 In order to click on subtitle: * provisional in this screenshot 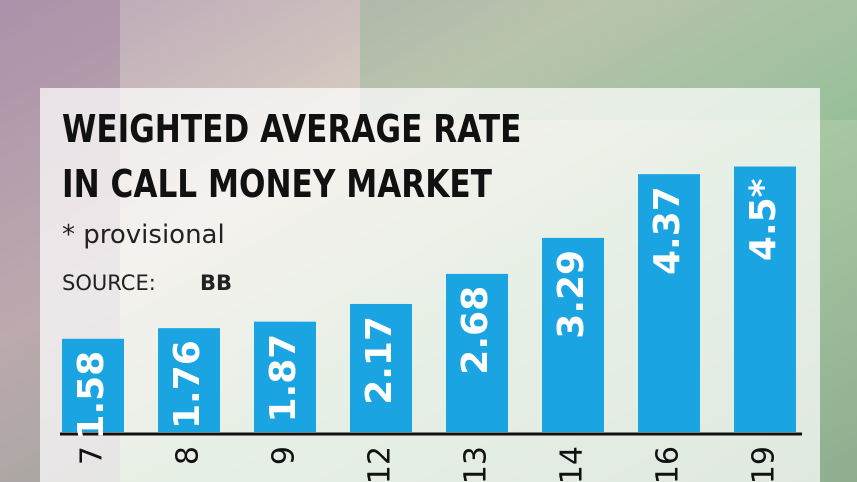, I will do `click(143, 235)`.